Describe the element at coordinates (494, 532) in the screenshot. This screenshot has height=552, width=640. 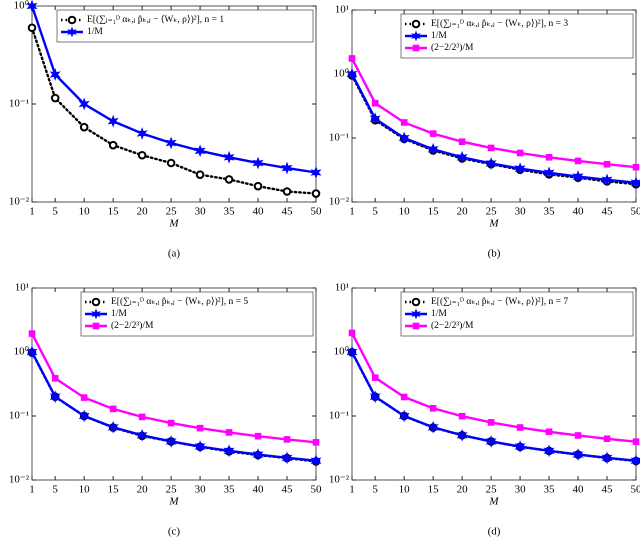
I see `caption: (d)` at that location.